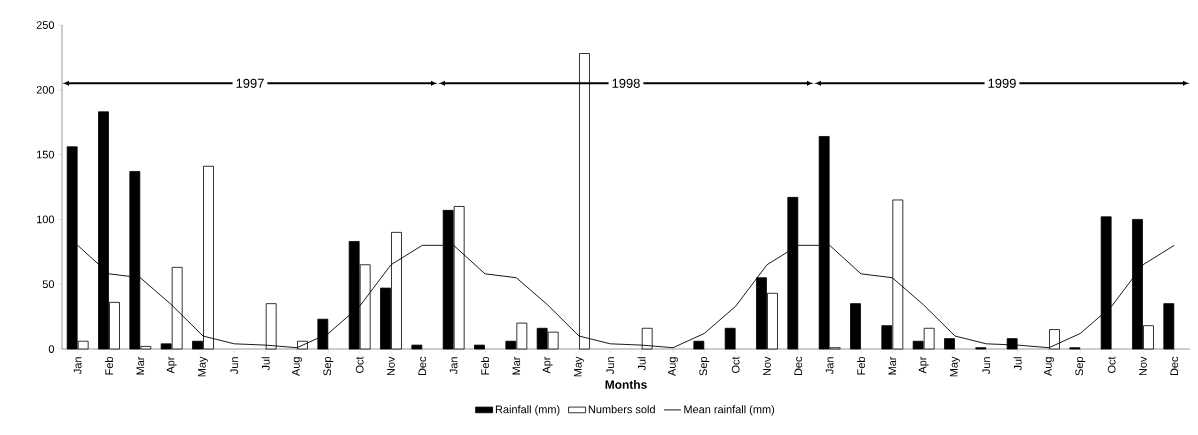 This screenshot has height=435, width=1198. What do you see at coordinates (626, 384) in the screenshot?
I see `x-axis-title: Months` at bounding box center [626, 384].